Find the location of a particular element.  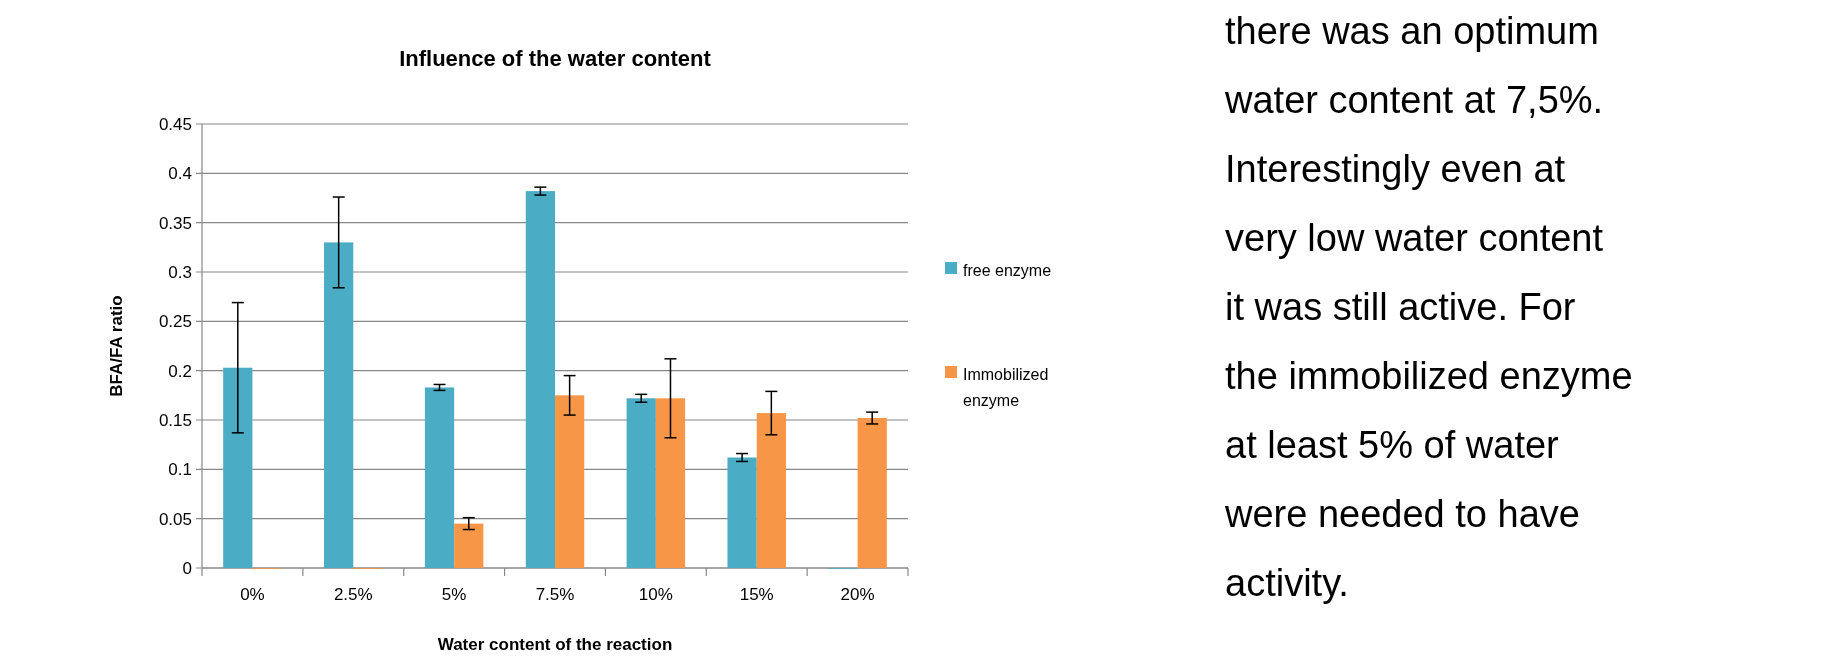

x-axis-title: Water content of the reaction is located at coordinates (555, 644).